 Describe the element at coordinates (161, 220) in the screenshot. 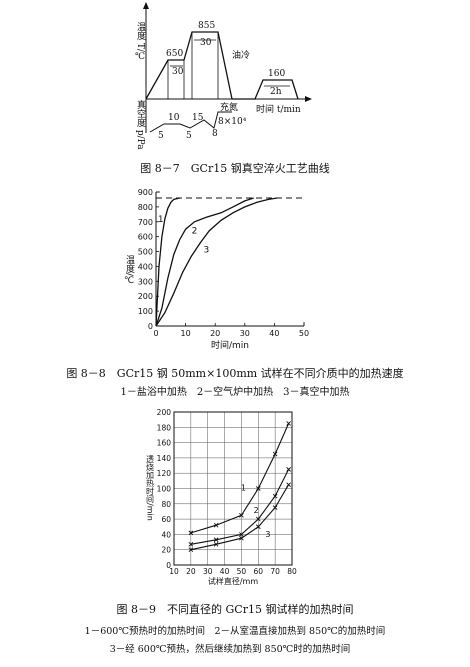

I see `fig8-series-label-1: 1` at that location.